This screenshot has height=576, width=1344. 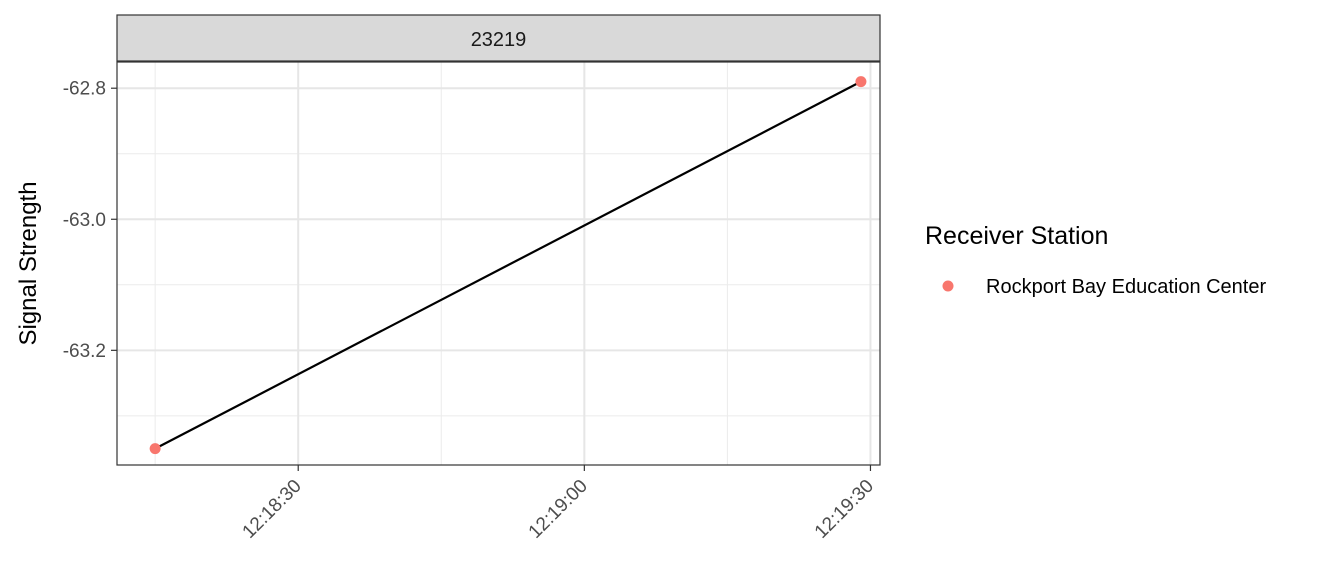 I want to click on legend-entry-label: Rockport Bay Education Center, so click(x=1126, y=287).